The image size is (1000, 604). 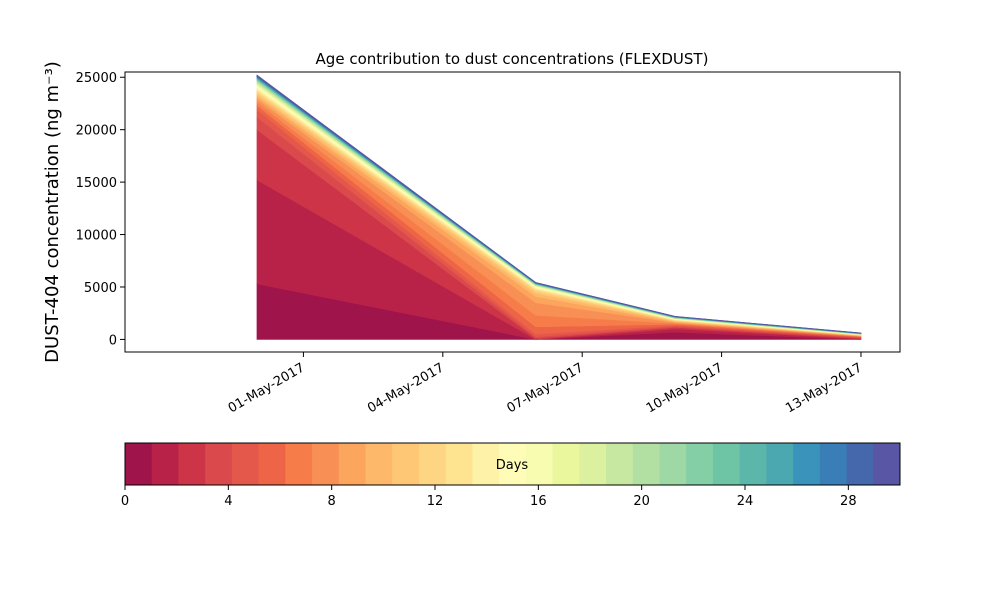 I want to click on x-tick-label: 01-May-2017, so click(x=267, y=388).